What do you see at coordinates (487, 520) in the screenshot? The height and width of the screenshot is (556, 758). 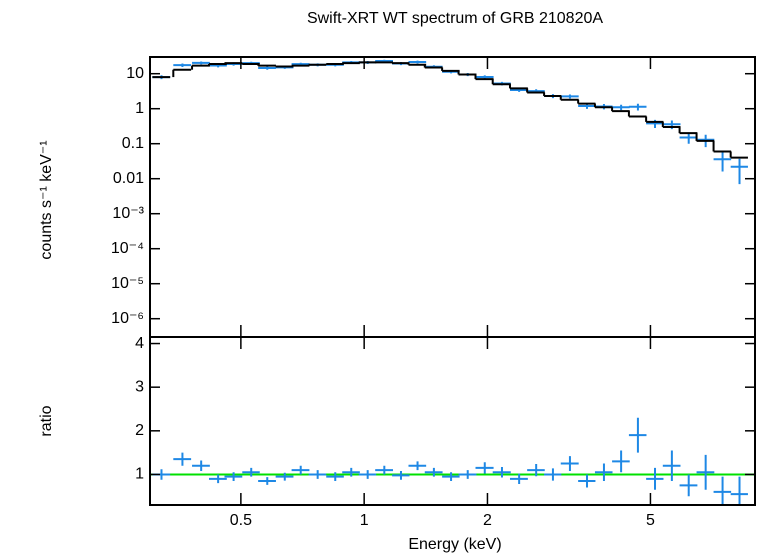 I see `x-tick-label: 2` at bounding box center [487, 520].